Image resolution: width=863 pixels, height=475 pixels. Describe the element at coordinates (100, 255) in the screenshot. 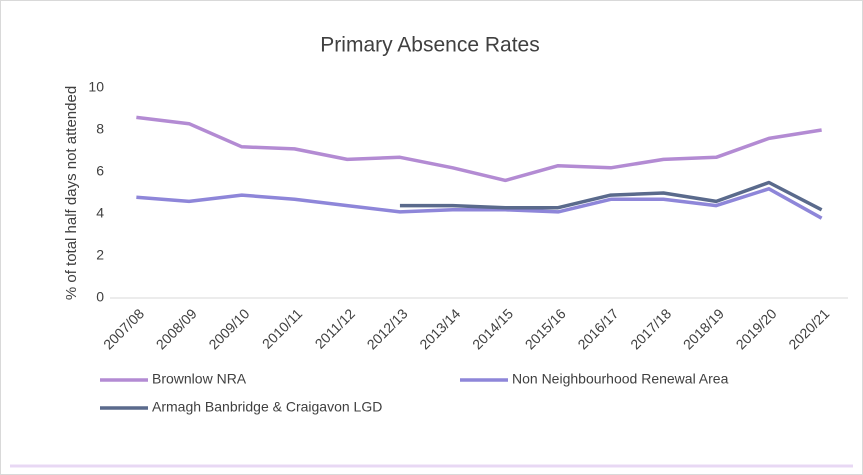

I see `y-tick-label: 2` at that location.